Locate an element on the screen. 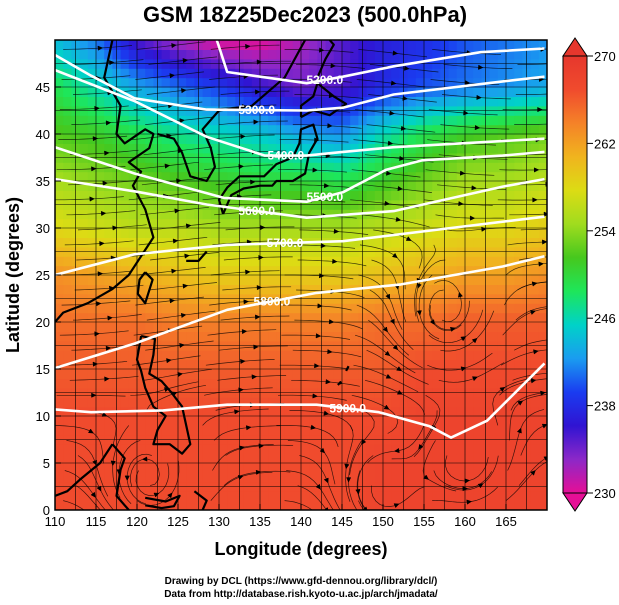 This screenshot has height=605, width=619. height-contour is located at coordinates (300, 198).